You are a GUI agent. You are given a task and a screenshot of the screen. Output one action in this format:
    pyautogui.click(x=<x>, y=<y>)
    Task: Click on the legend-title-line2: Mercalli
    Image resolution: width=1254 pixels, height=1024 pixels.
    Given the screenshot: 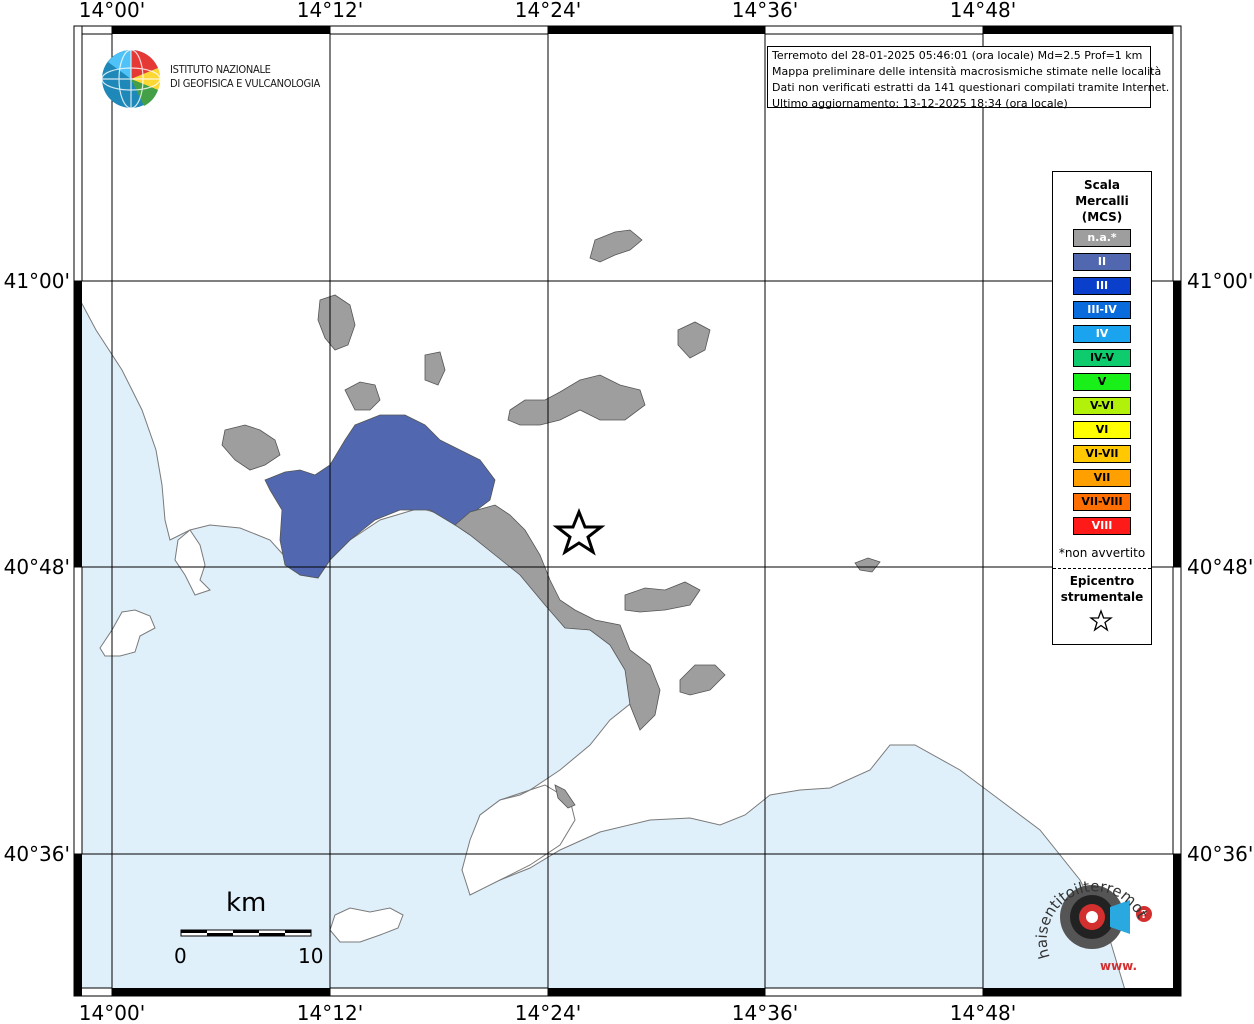 What is the action you would take?
    pyautogui.click(x=1102, y=201)
    